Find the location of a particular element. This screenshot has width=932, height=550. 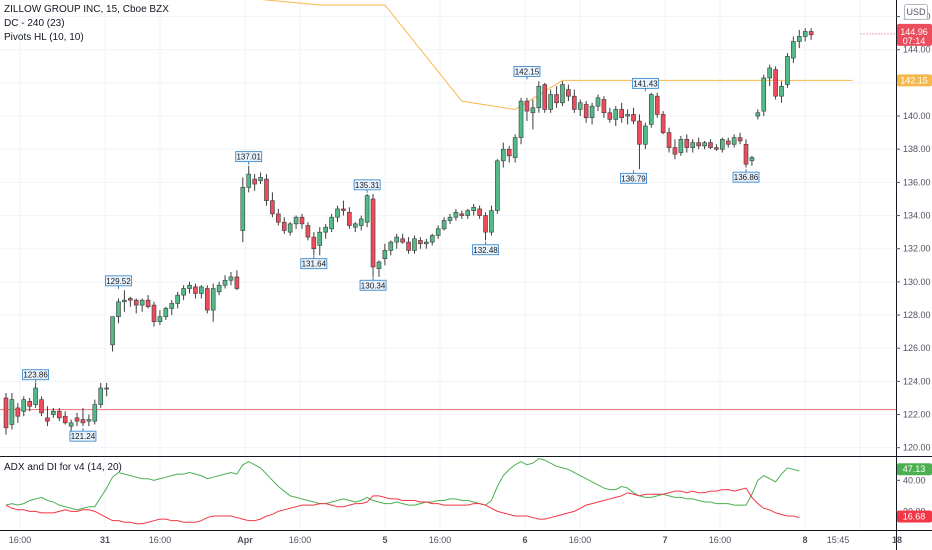

indicator-dc-label: DC - 240 (23) is located at coordinates (34, 23).